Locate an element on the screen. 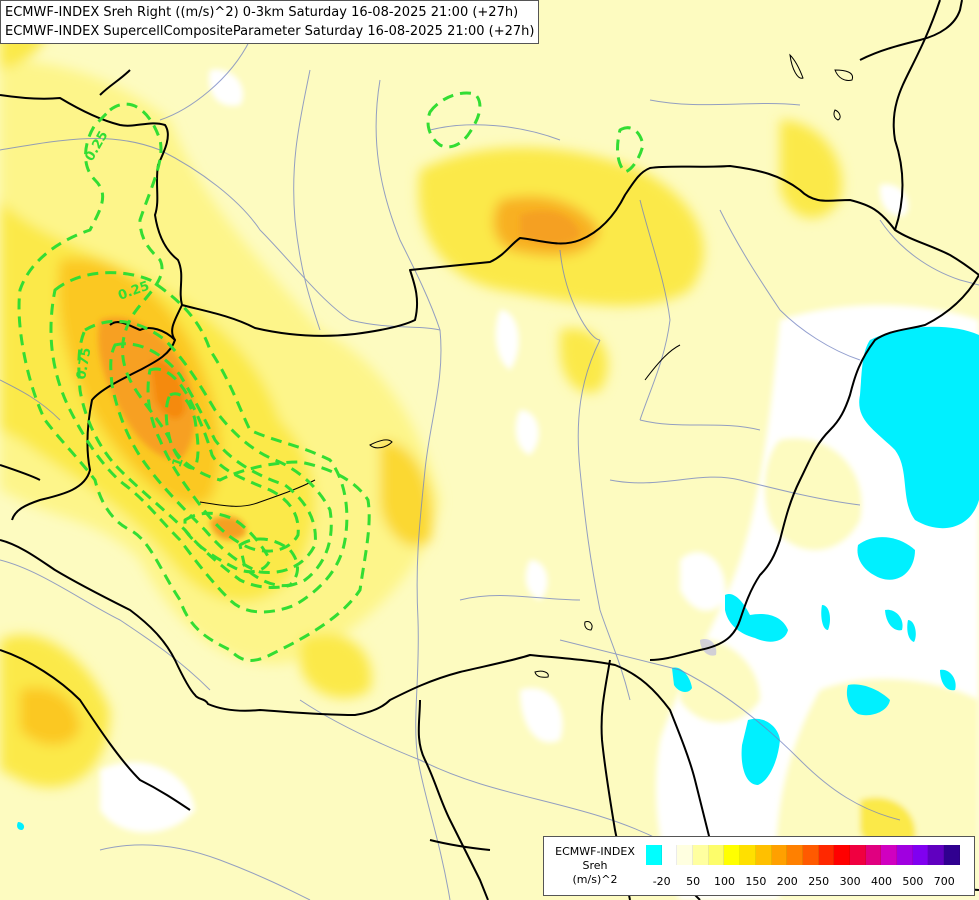  legend-tick-label: 300 is located at coordinates (850, 881).